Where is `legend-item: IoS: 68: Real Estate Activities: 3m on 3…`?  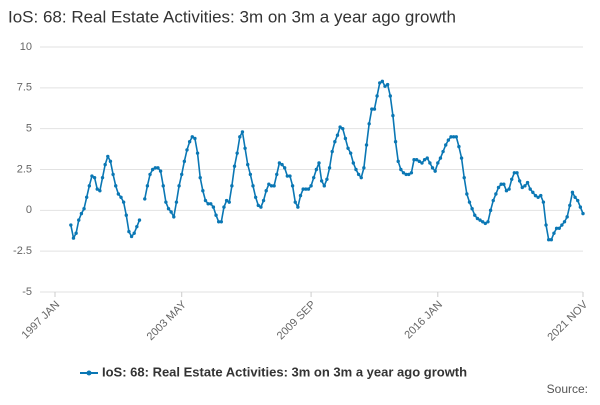 legend-item: IoS: 68: Real Estate Activities: 3m on 3… is located at coordinates (273, 371).